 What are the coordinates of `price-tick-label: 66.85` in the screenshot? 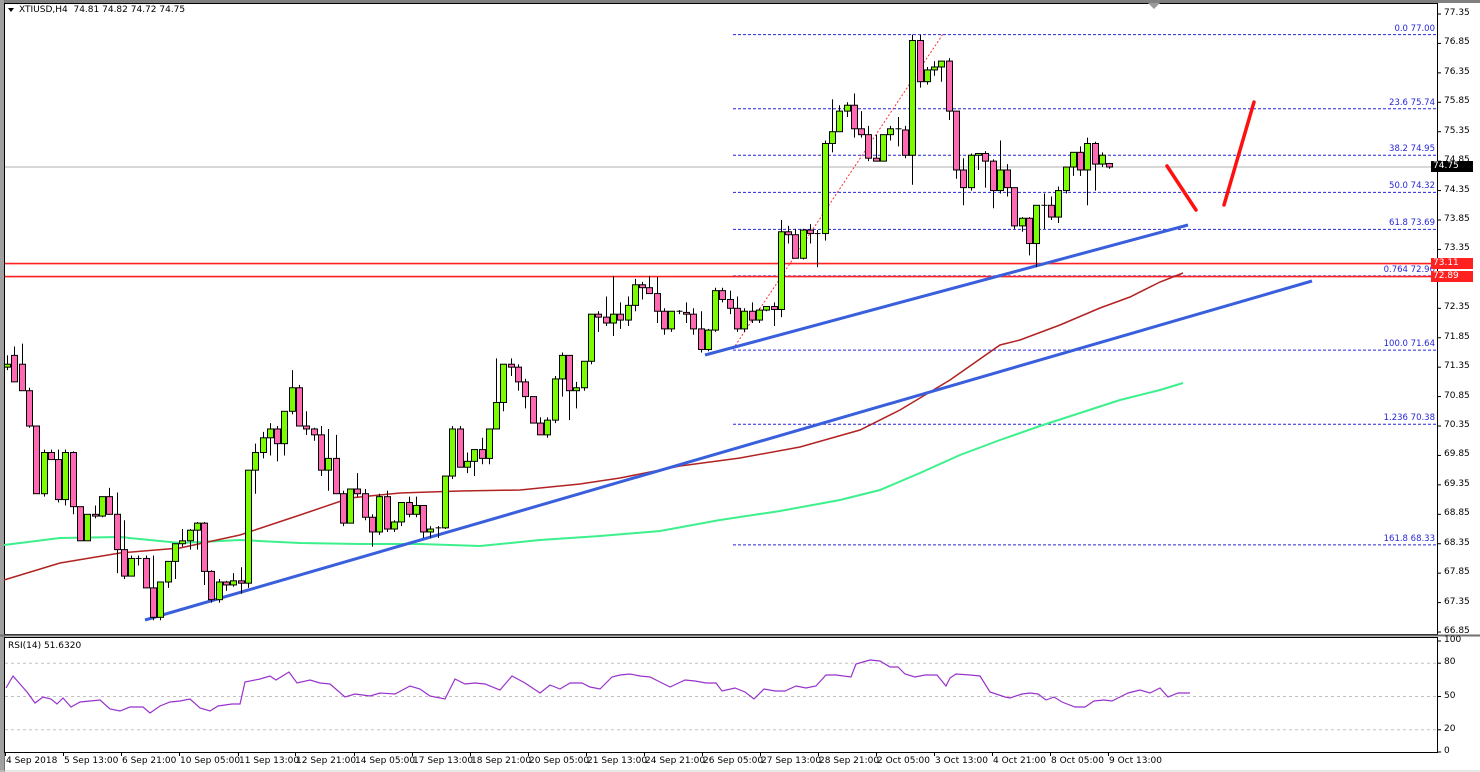 It's located at (1457, 631).